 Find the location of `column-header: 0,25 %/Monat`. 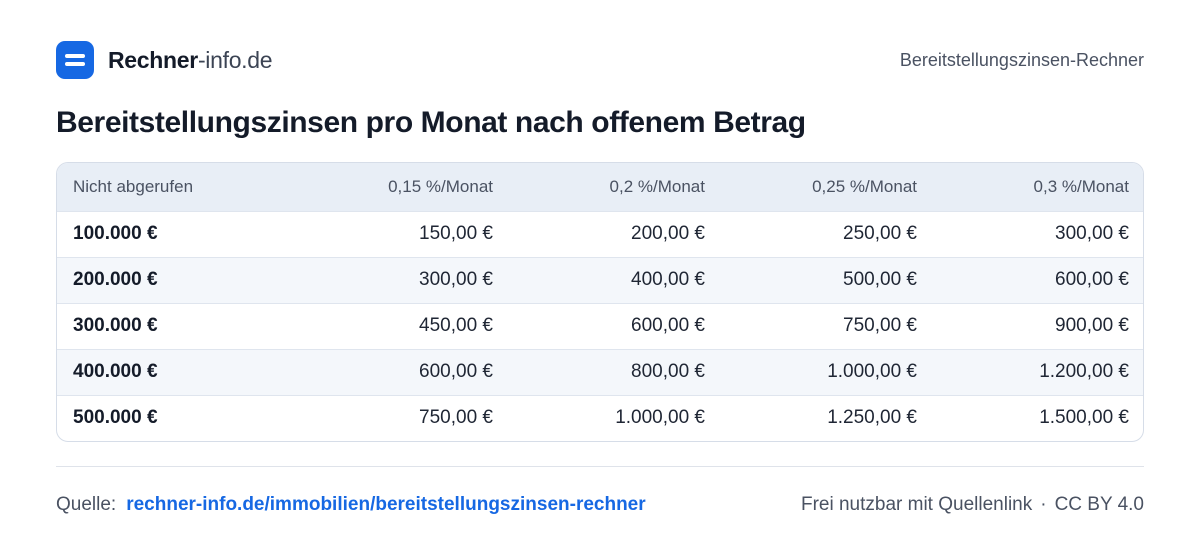

column-header: 0,25 %/Monat is located at coordinates (864, 186).